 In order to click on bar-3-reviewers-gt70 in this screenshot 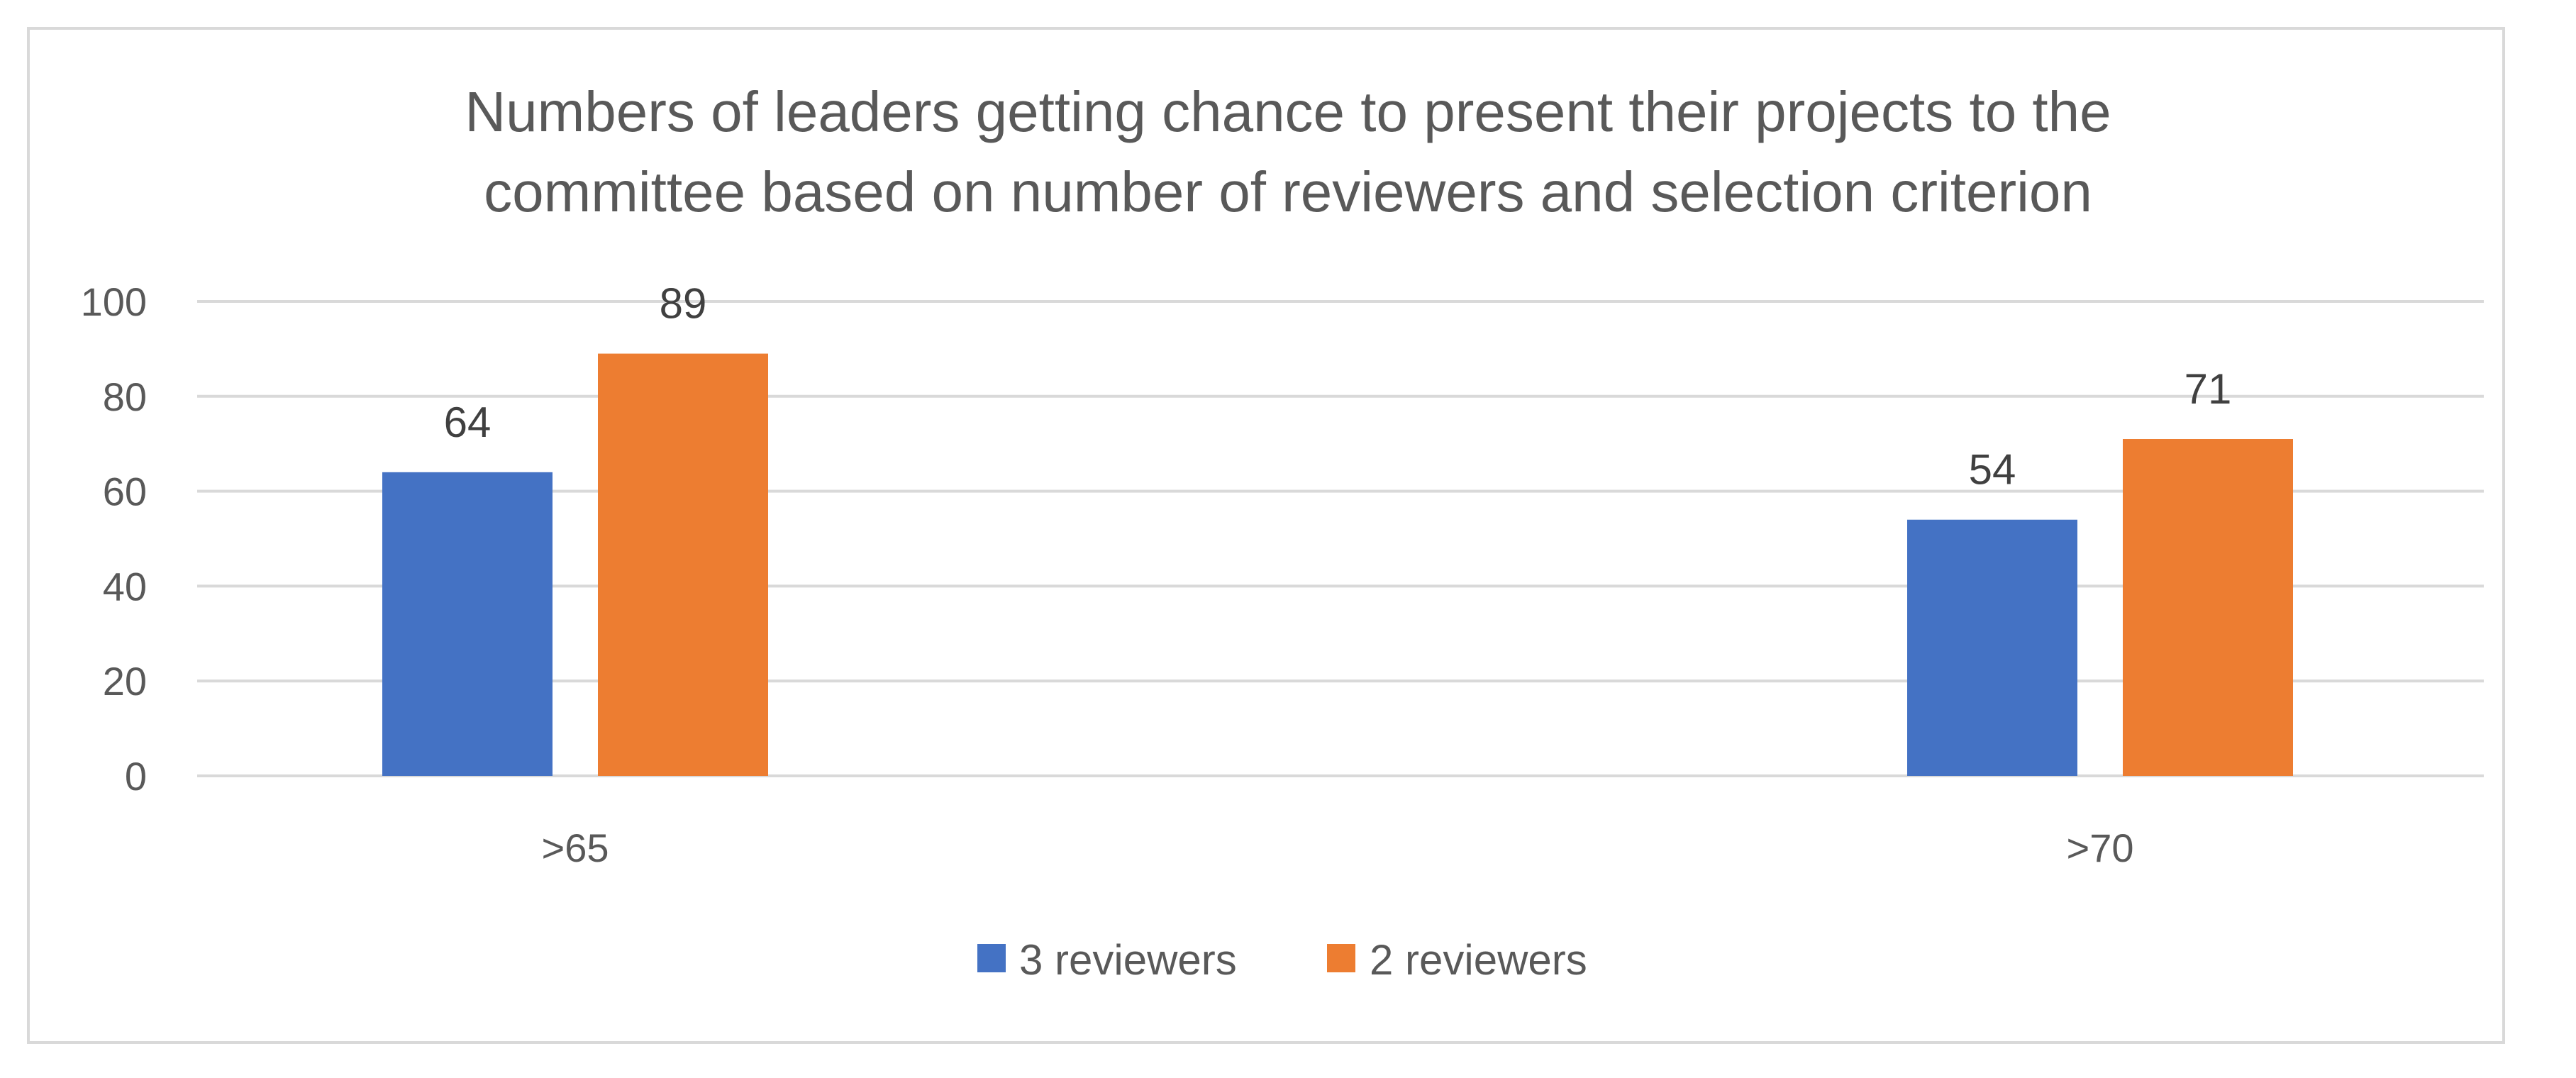, I will do `click(1992, 647)`.